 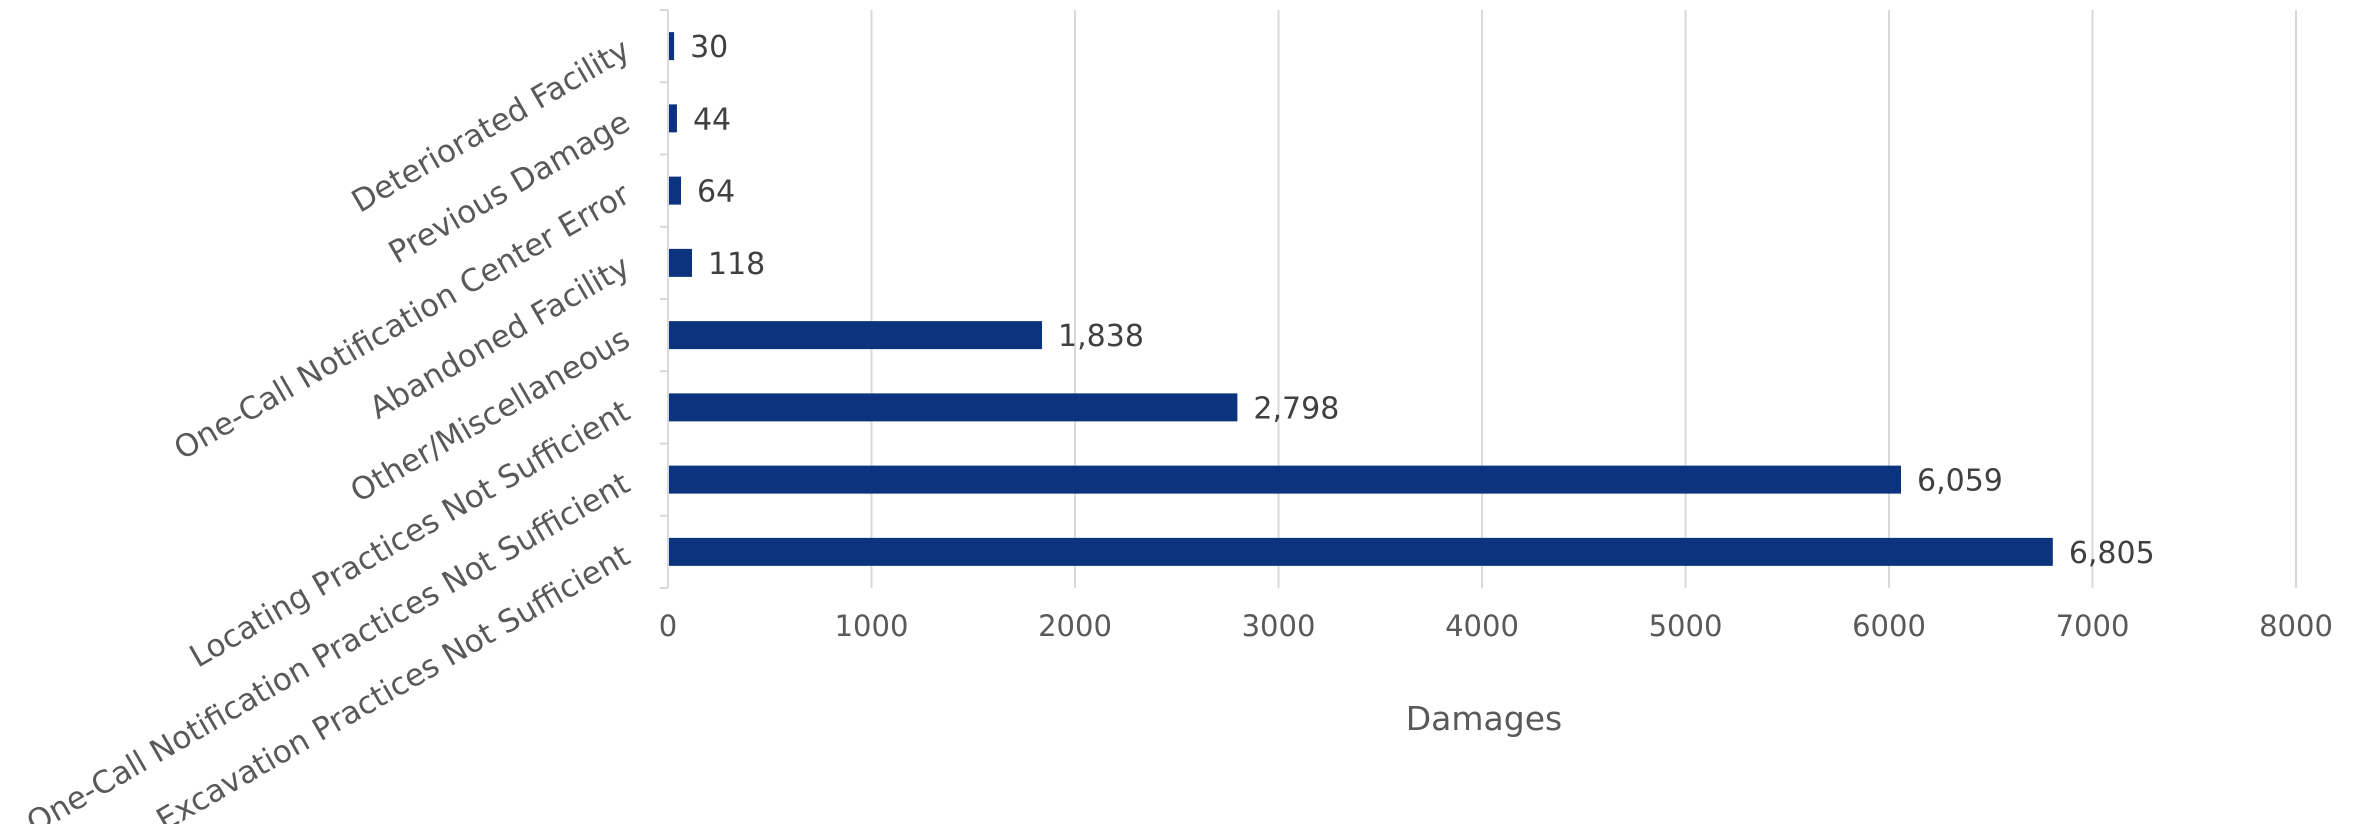 What do you see at coordinates (709, 47) in the screenshot?
I see `data-label: 30` at bounding box center [709, 47].